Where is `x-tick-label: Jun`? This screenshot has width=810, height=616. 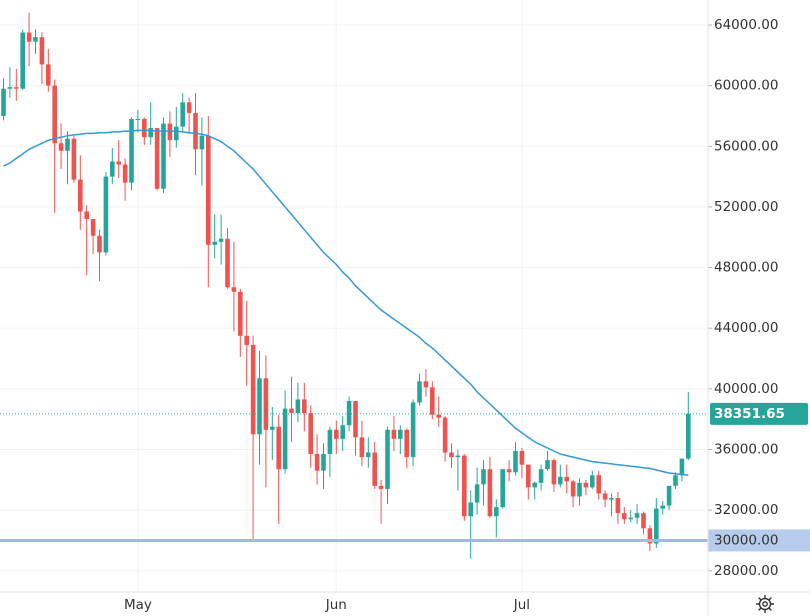
x-tick-label: Jun is located at coordinates (336, 605).